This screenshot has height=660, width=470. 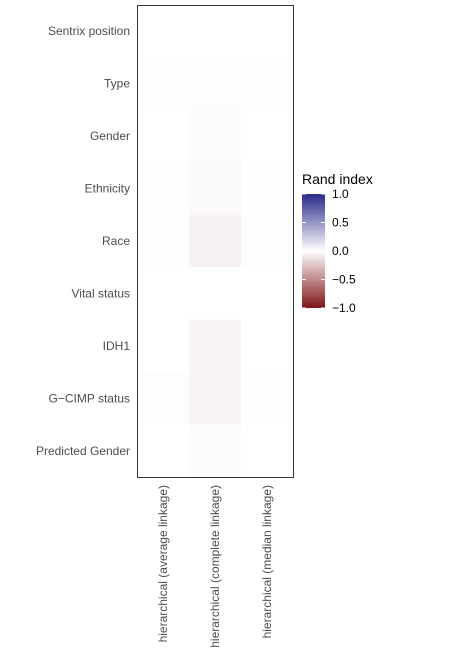 What do you see at coordinates (344, 308) in the screenshot?
I see `legend-tick-label: −1.0` at bounding box center [344, 308].